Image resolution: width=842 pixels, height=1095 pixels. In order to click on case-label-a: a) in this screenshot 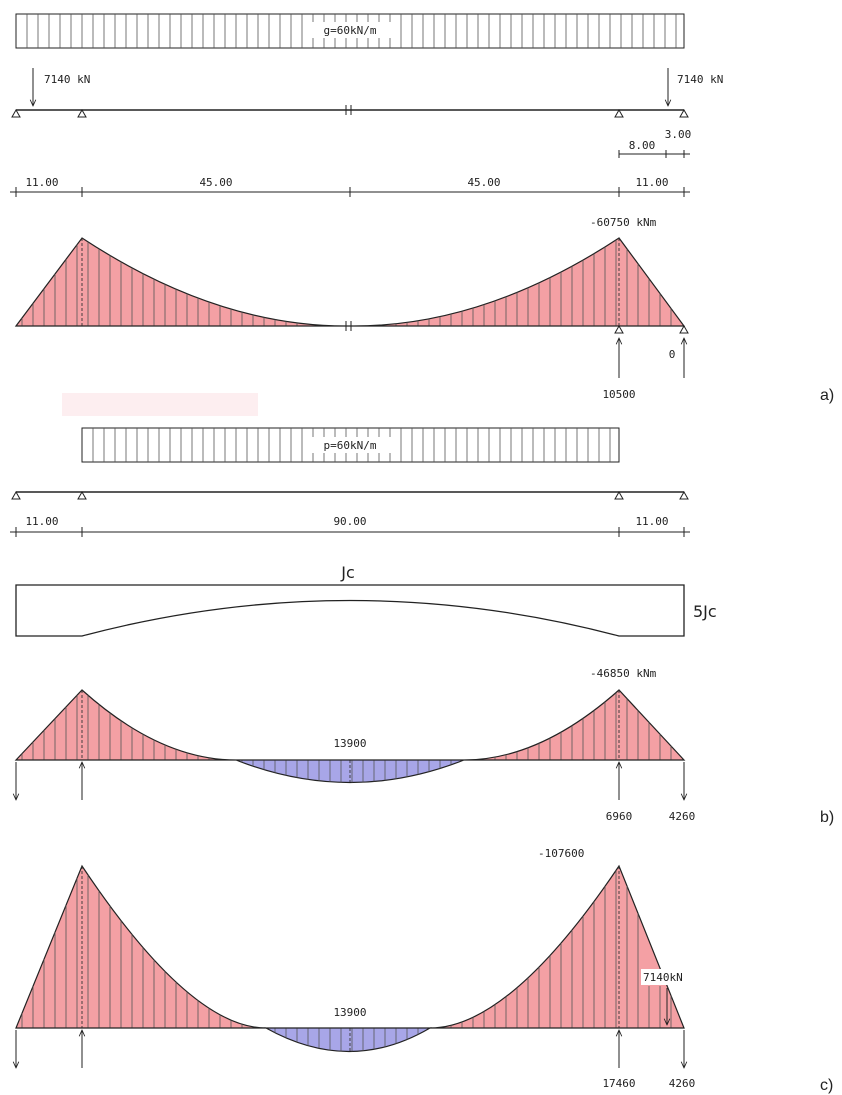, I will do `click(827, 395)`.